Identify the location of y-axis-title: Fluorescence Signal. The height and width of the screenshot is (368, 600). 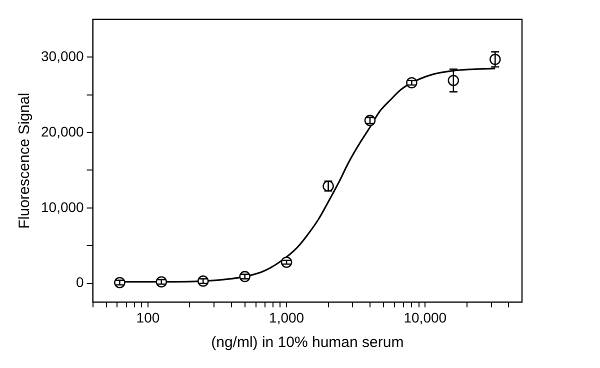
(25, 160).